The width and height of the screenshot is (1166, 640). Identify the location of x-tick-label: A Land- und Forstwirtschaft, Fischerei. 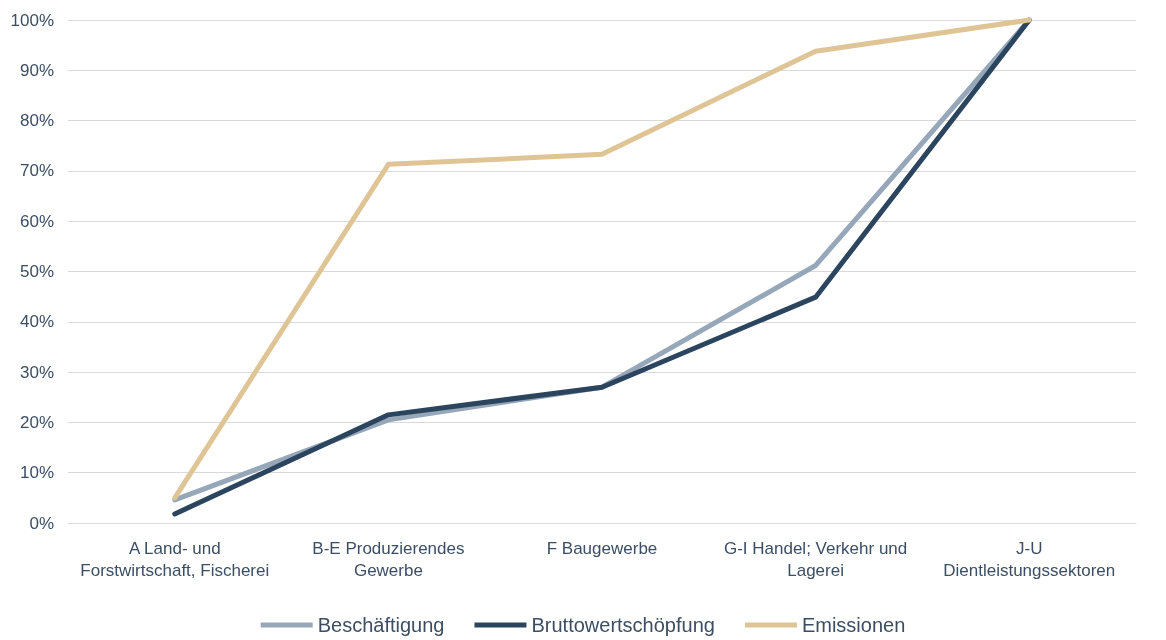
(175, 559).